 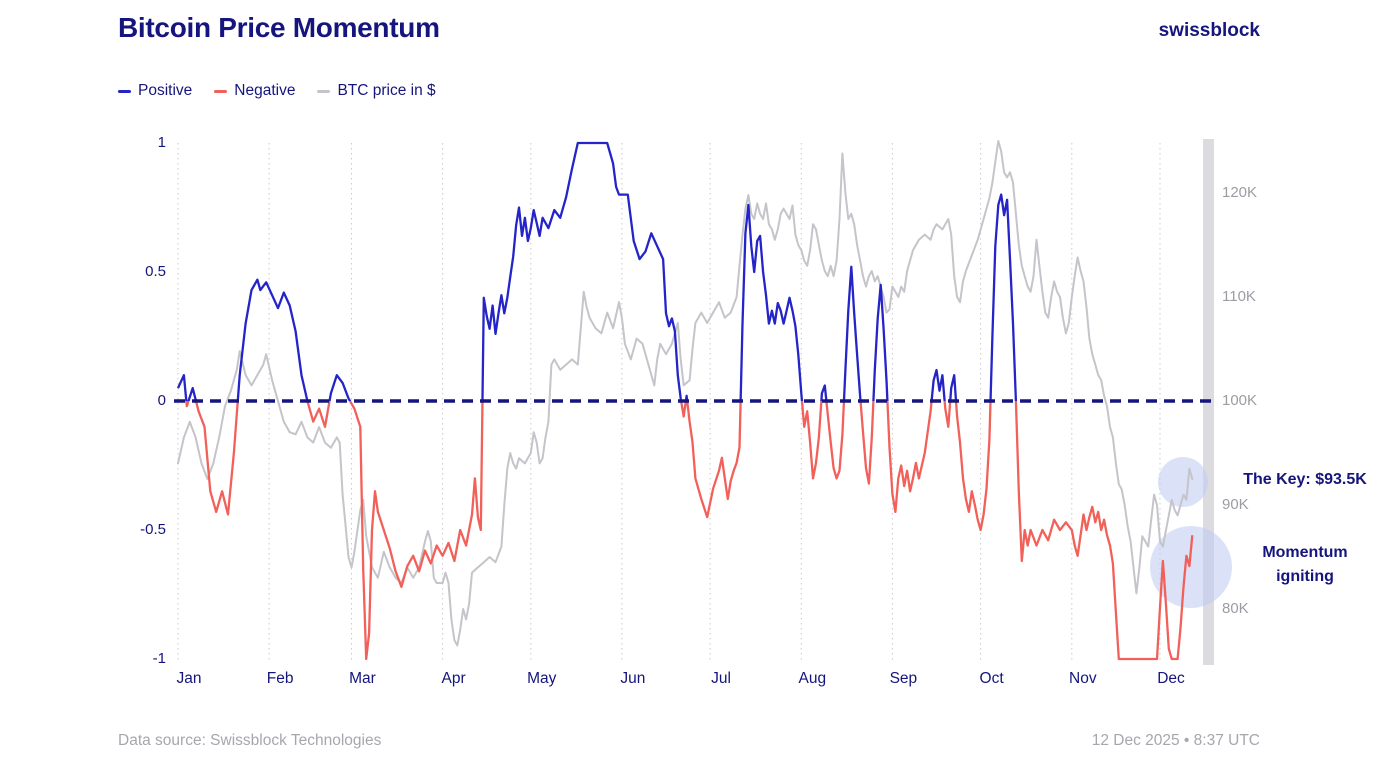 I want to click on momentum-igniting-annotation: Momentum igniting, so click(x=1305, y=565).